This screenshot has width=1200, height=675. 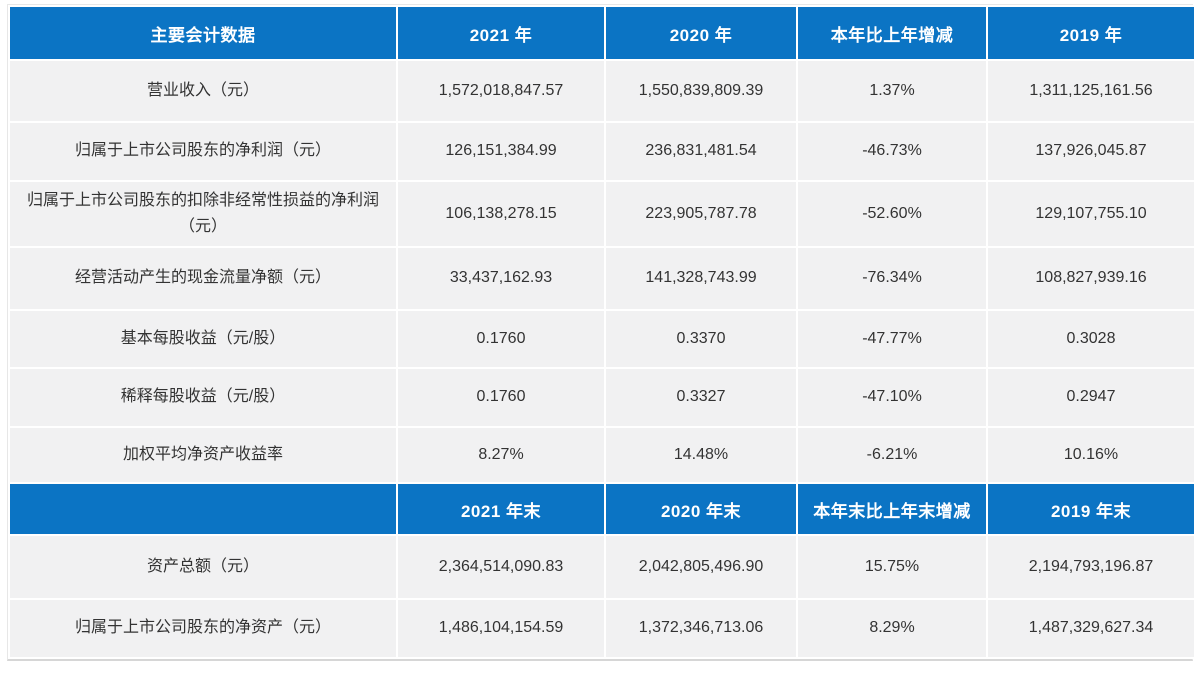 I want to click on cell-2020: 0.3370, so click(x=701, y=339).